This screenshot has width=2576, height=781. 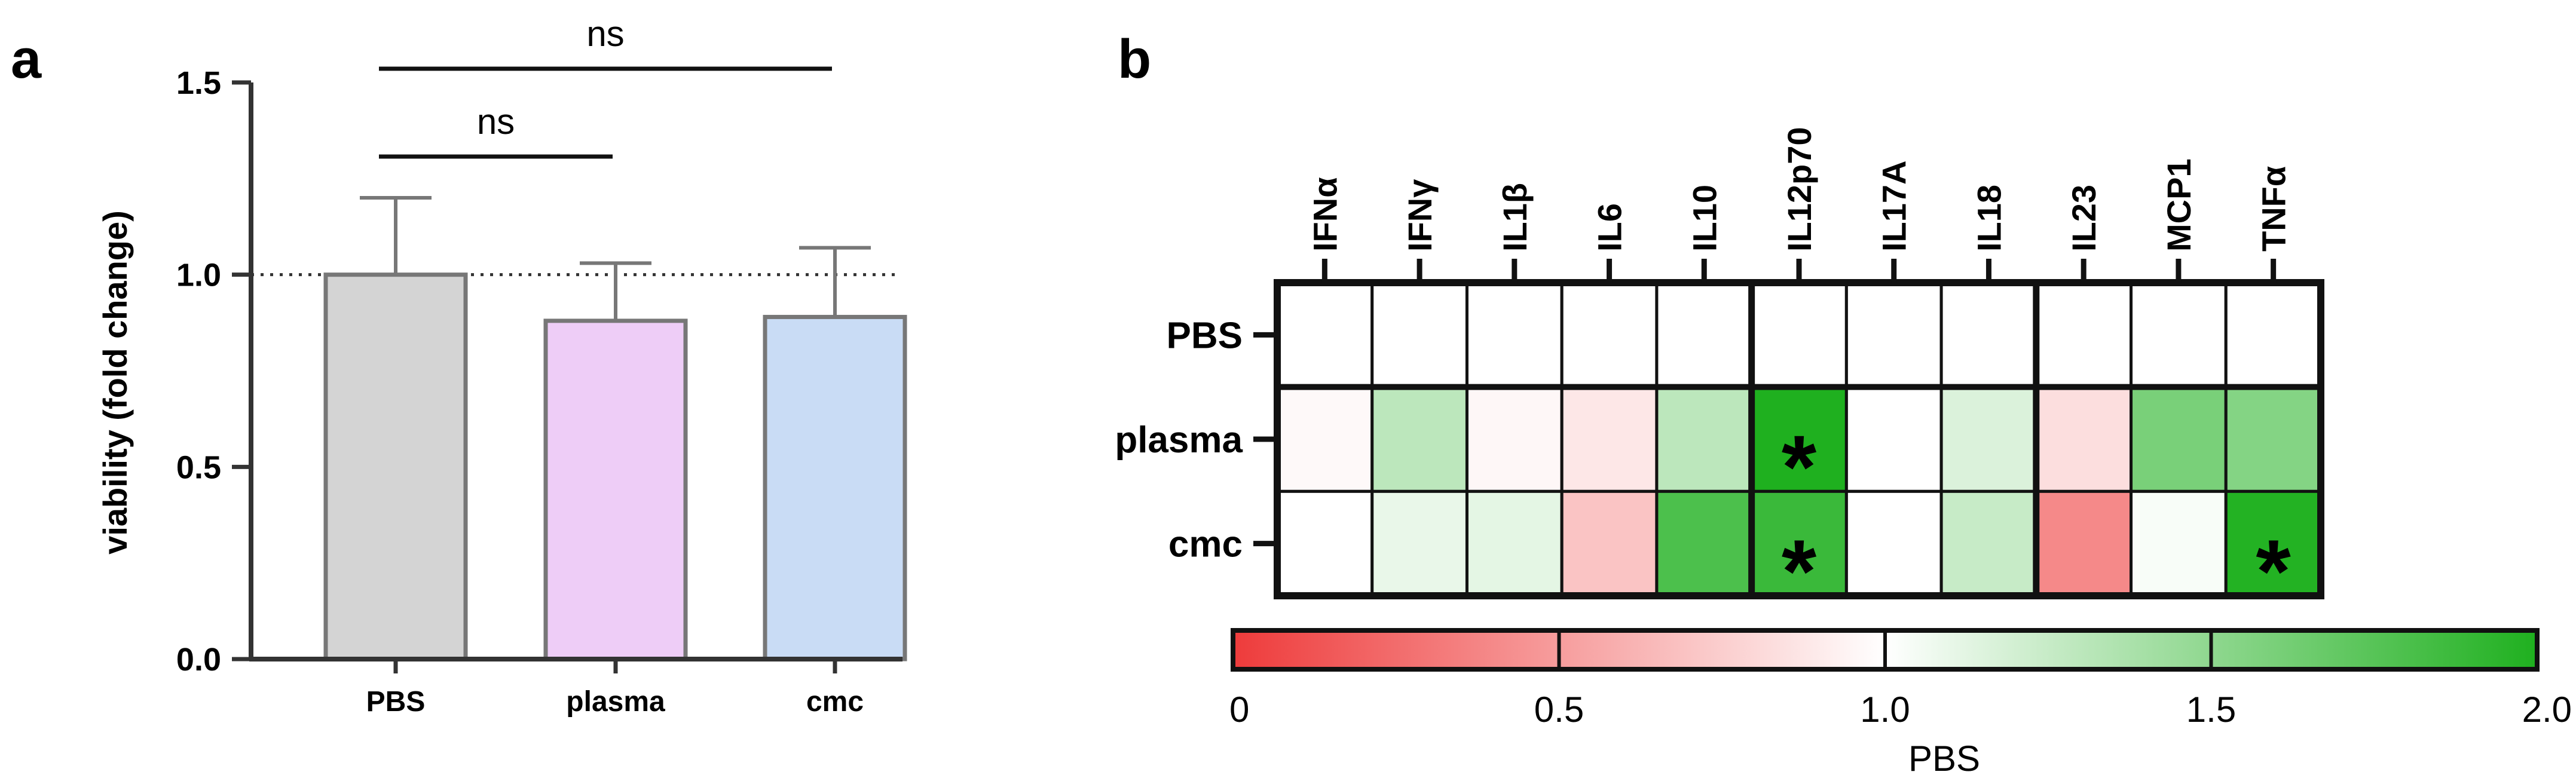 I want to click on colorbar-tick-label: 1.0, so click(x=1885, y=710).